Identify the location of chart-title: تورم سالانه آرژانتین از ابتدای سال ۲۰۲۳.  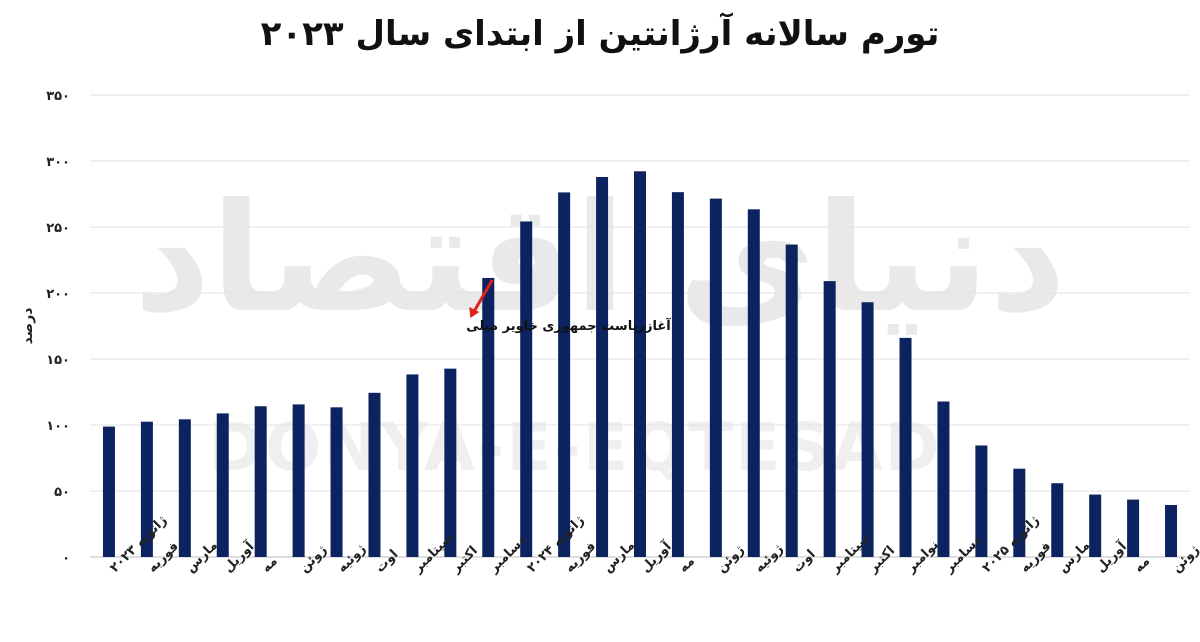
(600, 34).